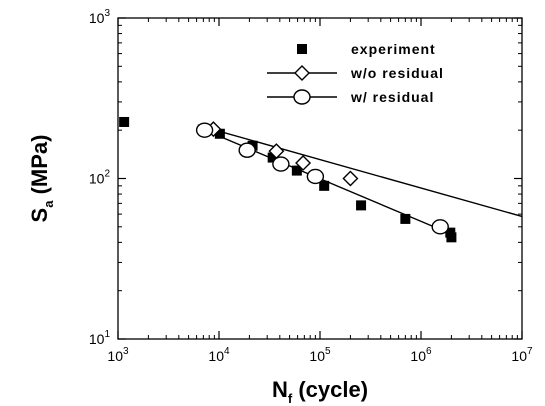  I want to click on legend: experiment w/o residual w/ residual, so click(355, 73).